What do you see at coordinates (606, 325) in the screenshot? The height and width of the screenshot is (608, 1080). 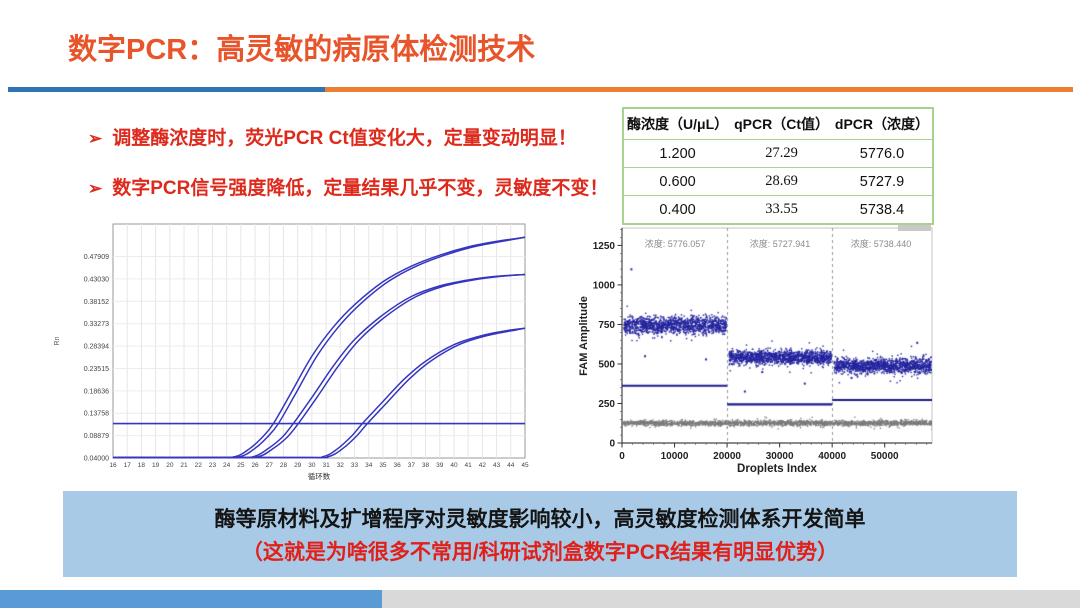 I see `dpcr-y-tick-label: 750` at bounding box center [606, 325].